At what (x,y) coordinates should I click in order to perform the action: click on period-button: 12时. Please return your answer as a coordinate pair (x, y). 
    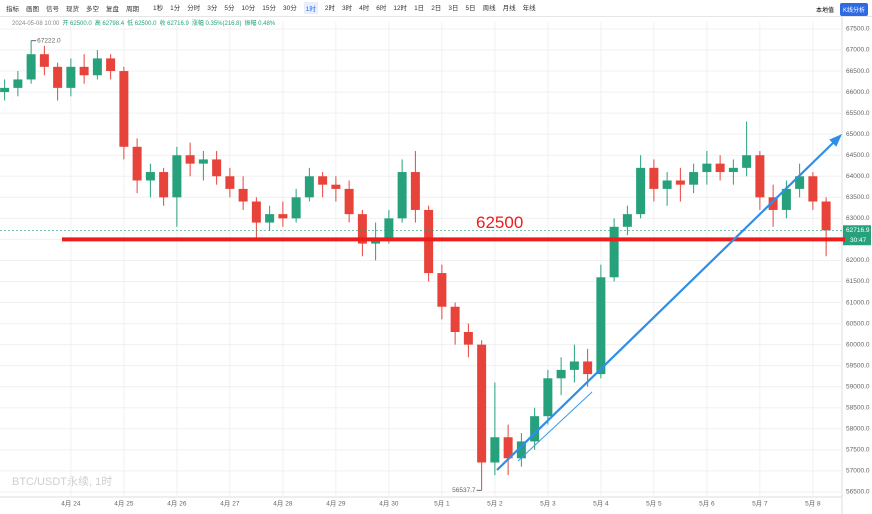
    Looking at the image, I should click on (400, 8).